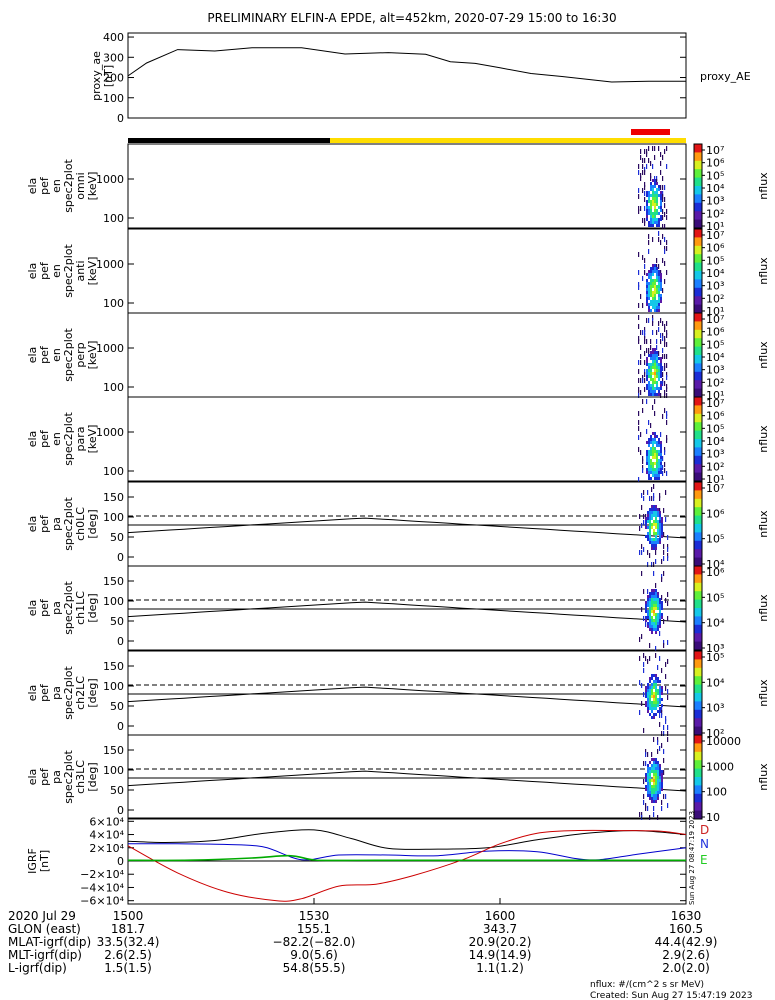  Describe the element at coordinates (715, 454) in the screenshot. I see `colorbar-tick-label: 10³` at that location.